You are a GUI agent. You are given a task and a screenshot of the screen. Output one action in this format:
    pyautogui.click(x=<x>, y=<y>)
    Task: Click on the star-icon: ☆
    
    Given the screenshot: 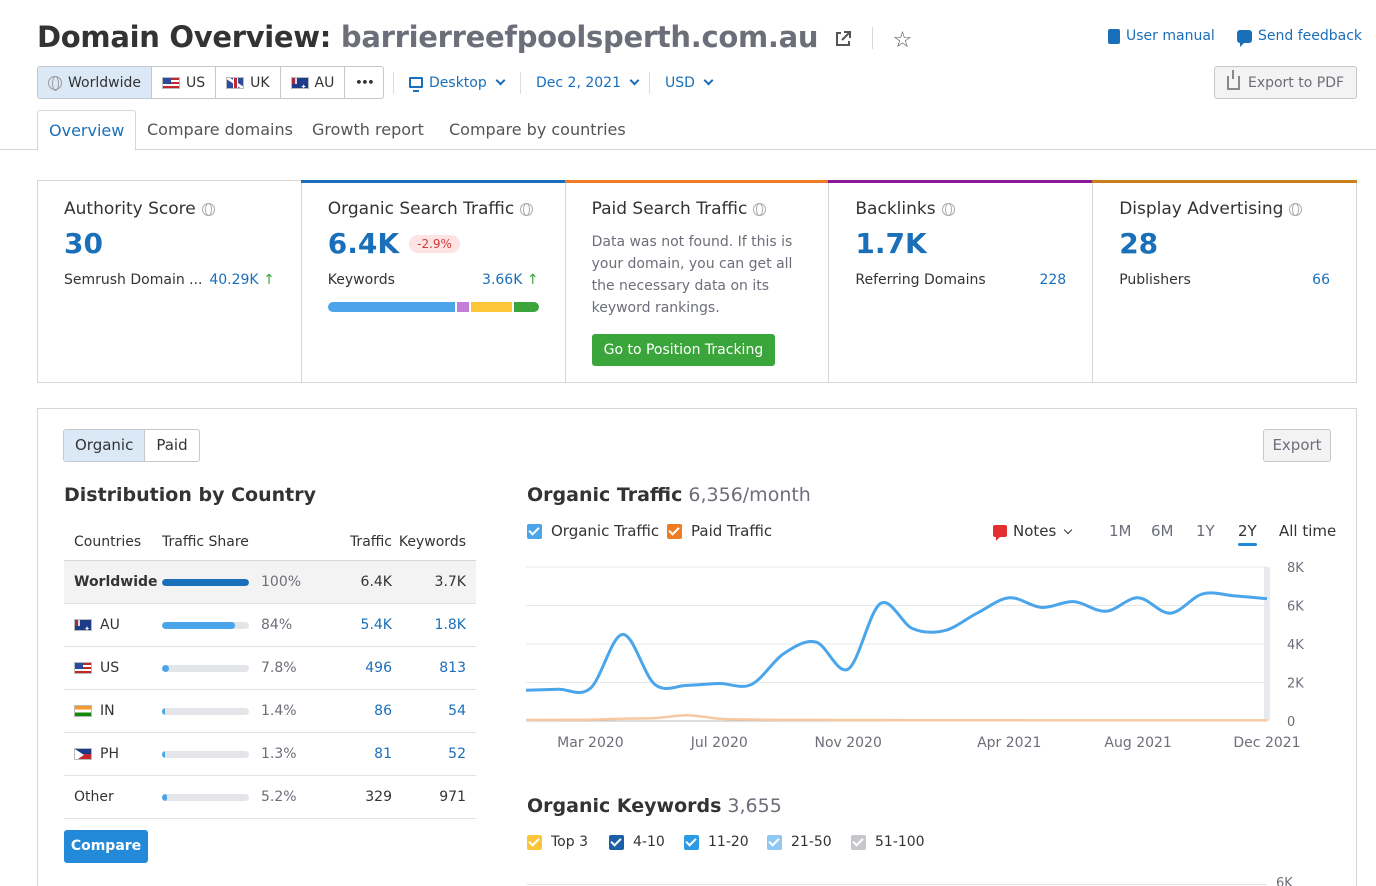 What is the action you would take?
    pyautogui.click(x=902, y=40)
    